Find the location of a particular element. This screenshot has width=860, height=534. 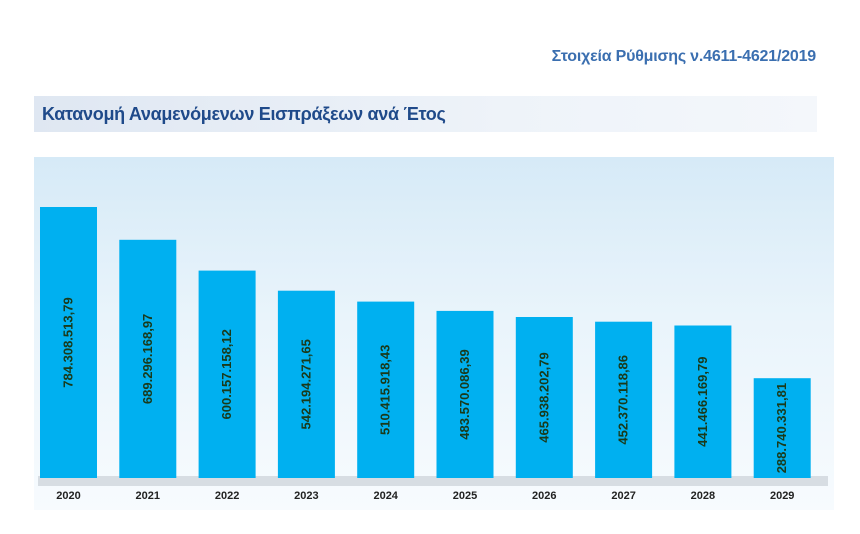

x-tick-label: 2024 is located at coordinates (385, 496).